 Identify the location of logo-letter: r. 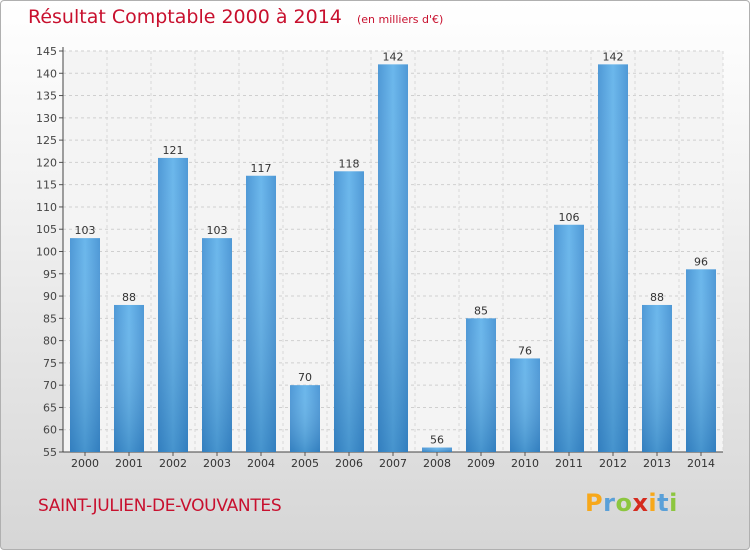
(609, 503).